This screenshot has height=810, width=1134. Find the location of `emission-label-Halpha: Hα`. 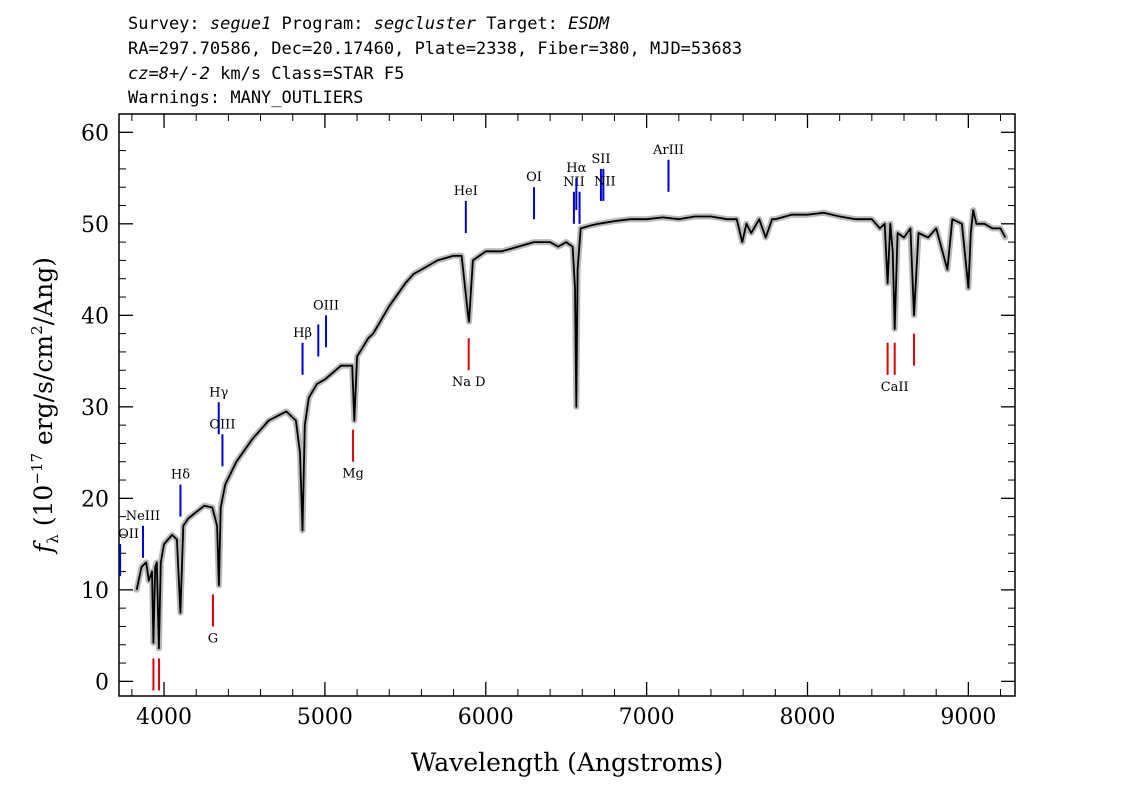

emission-label-Halpha: Hα is located at coordinates (576, 168).